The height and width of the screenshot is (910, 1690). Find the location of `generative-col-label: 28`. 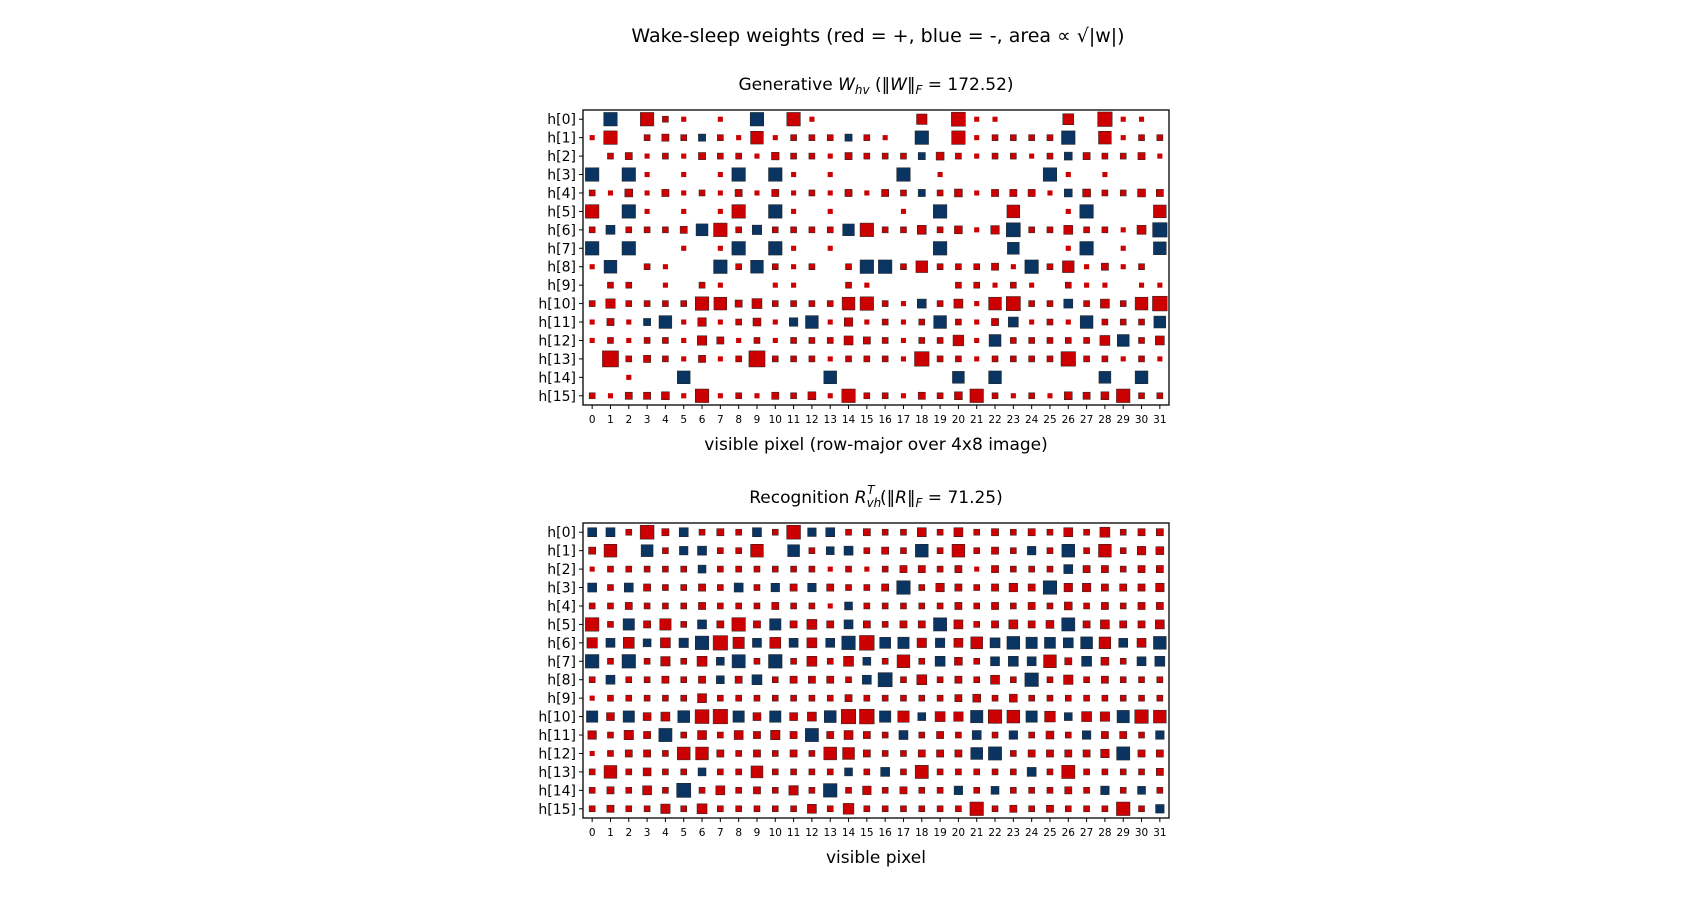

generative-col-label: 28 is located at coordinates (1104, 420).